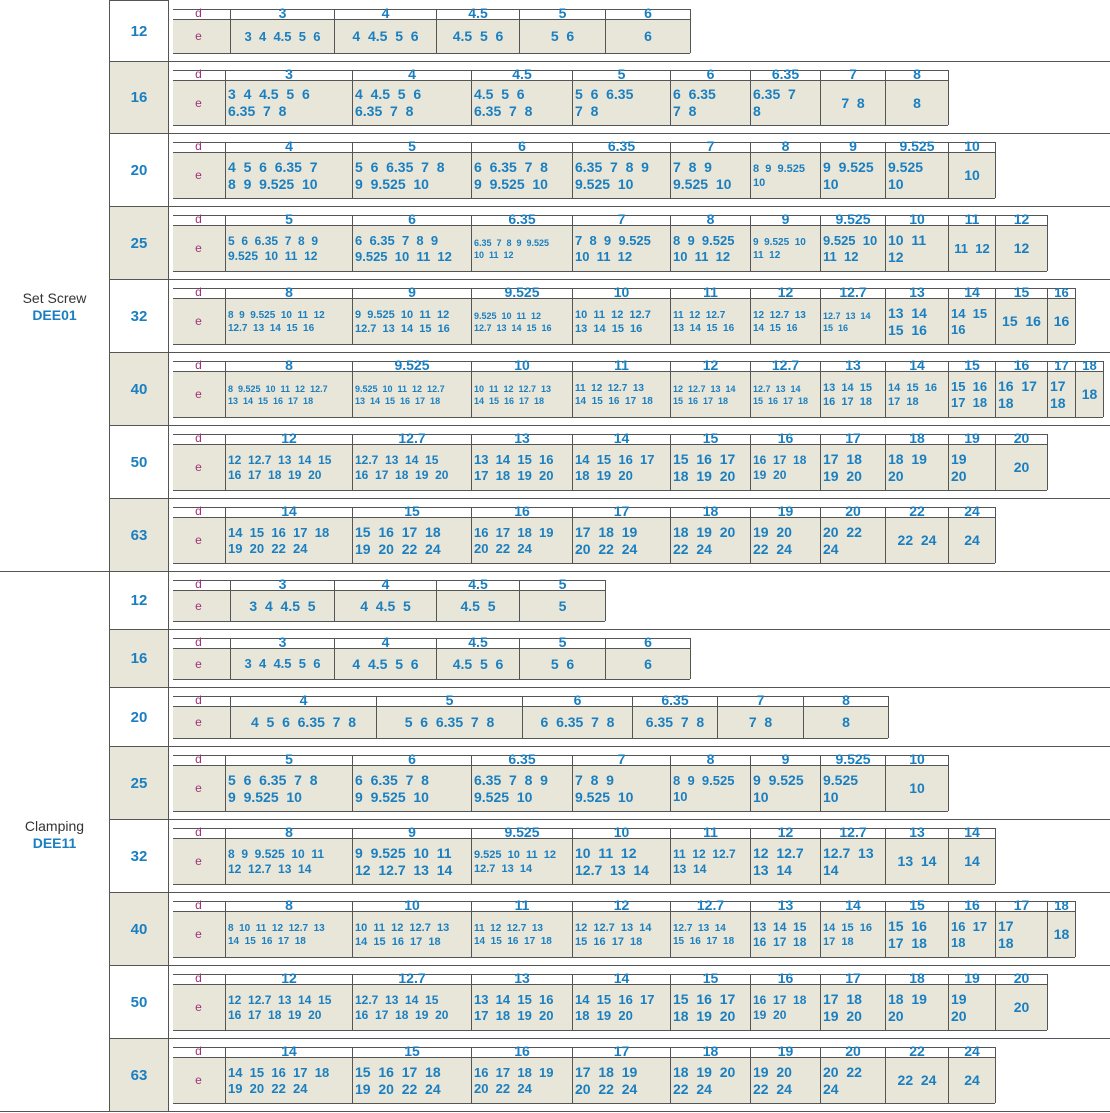 This screenshot has height=1113, width=1110. Describe the element at coordinates (777, 388) in the screenshot. I see `compatible-sizes-line: 12.7 13 14` at that location.